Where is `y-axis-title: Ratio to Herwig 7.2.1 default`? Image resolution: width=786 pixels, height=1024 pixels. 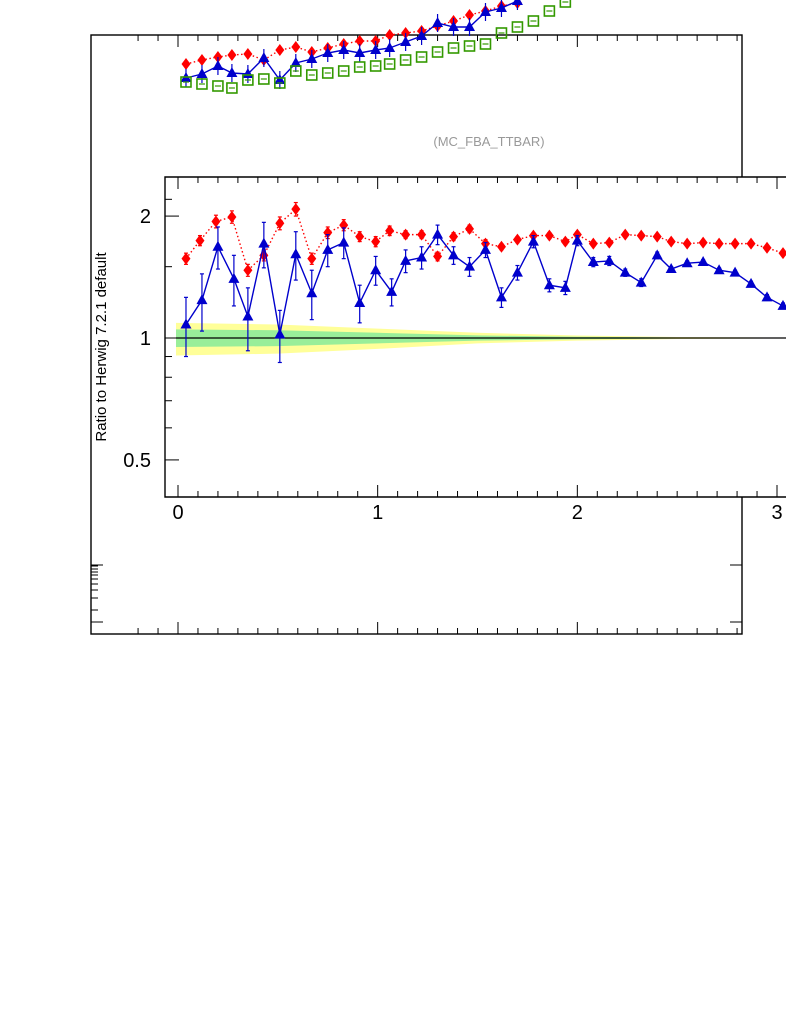
y-axis-title: Ratio to Herwig 7.2.1 default is located at coordinates (101, 347).